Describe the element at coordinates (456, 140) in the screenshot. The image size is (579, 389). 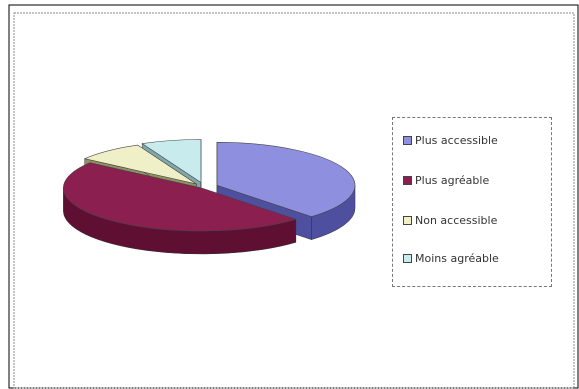
I see `legend-label: Plus accessible` at that location.